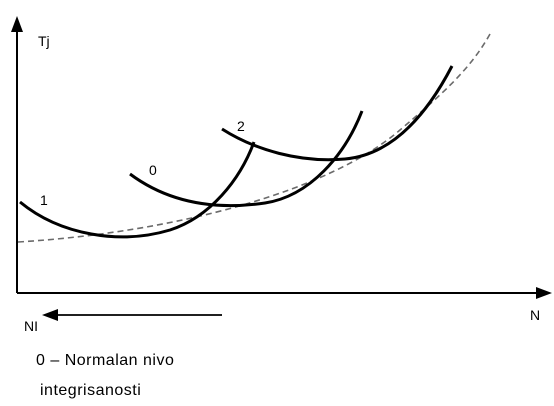 The image size is (554, 406). What do you see at coordinates (44, 41) in the screenshot?
I see `y-axis-label: Tj` at bounding box center [44, 41].